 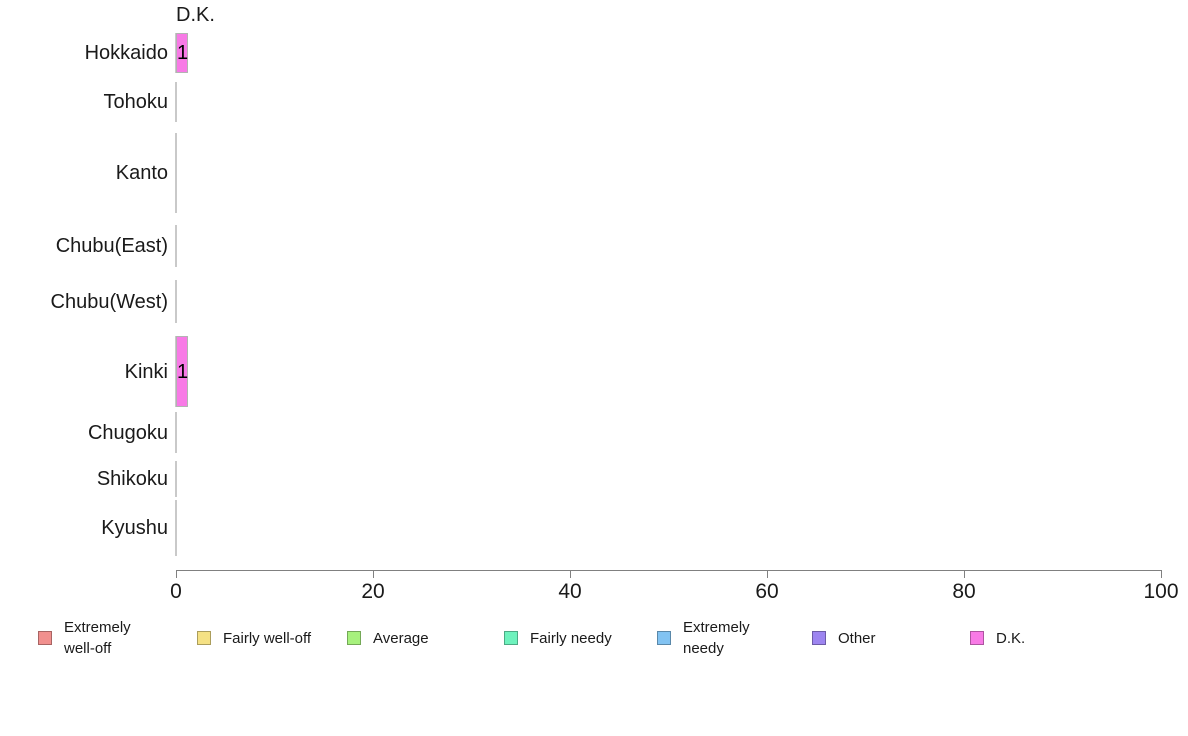 I want to click on legend-item-fairly-well-off: Fairly well-off, so click(x=254, y=638).